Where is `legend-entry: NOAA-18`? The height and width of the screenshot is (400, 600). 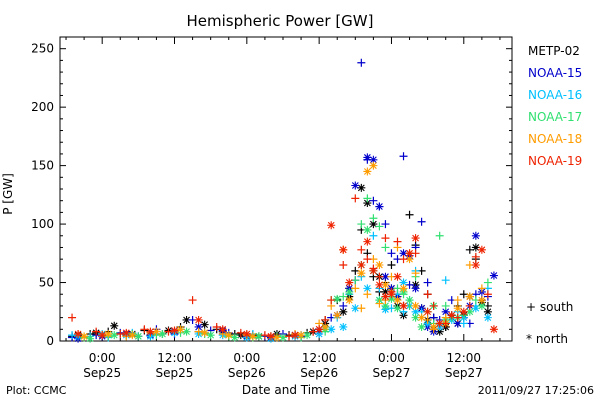 legend-entry: NOAA-18 is located at coordinates (555, 139).